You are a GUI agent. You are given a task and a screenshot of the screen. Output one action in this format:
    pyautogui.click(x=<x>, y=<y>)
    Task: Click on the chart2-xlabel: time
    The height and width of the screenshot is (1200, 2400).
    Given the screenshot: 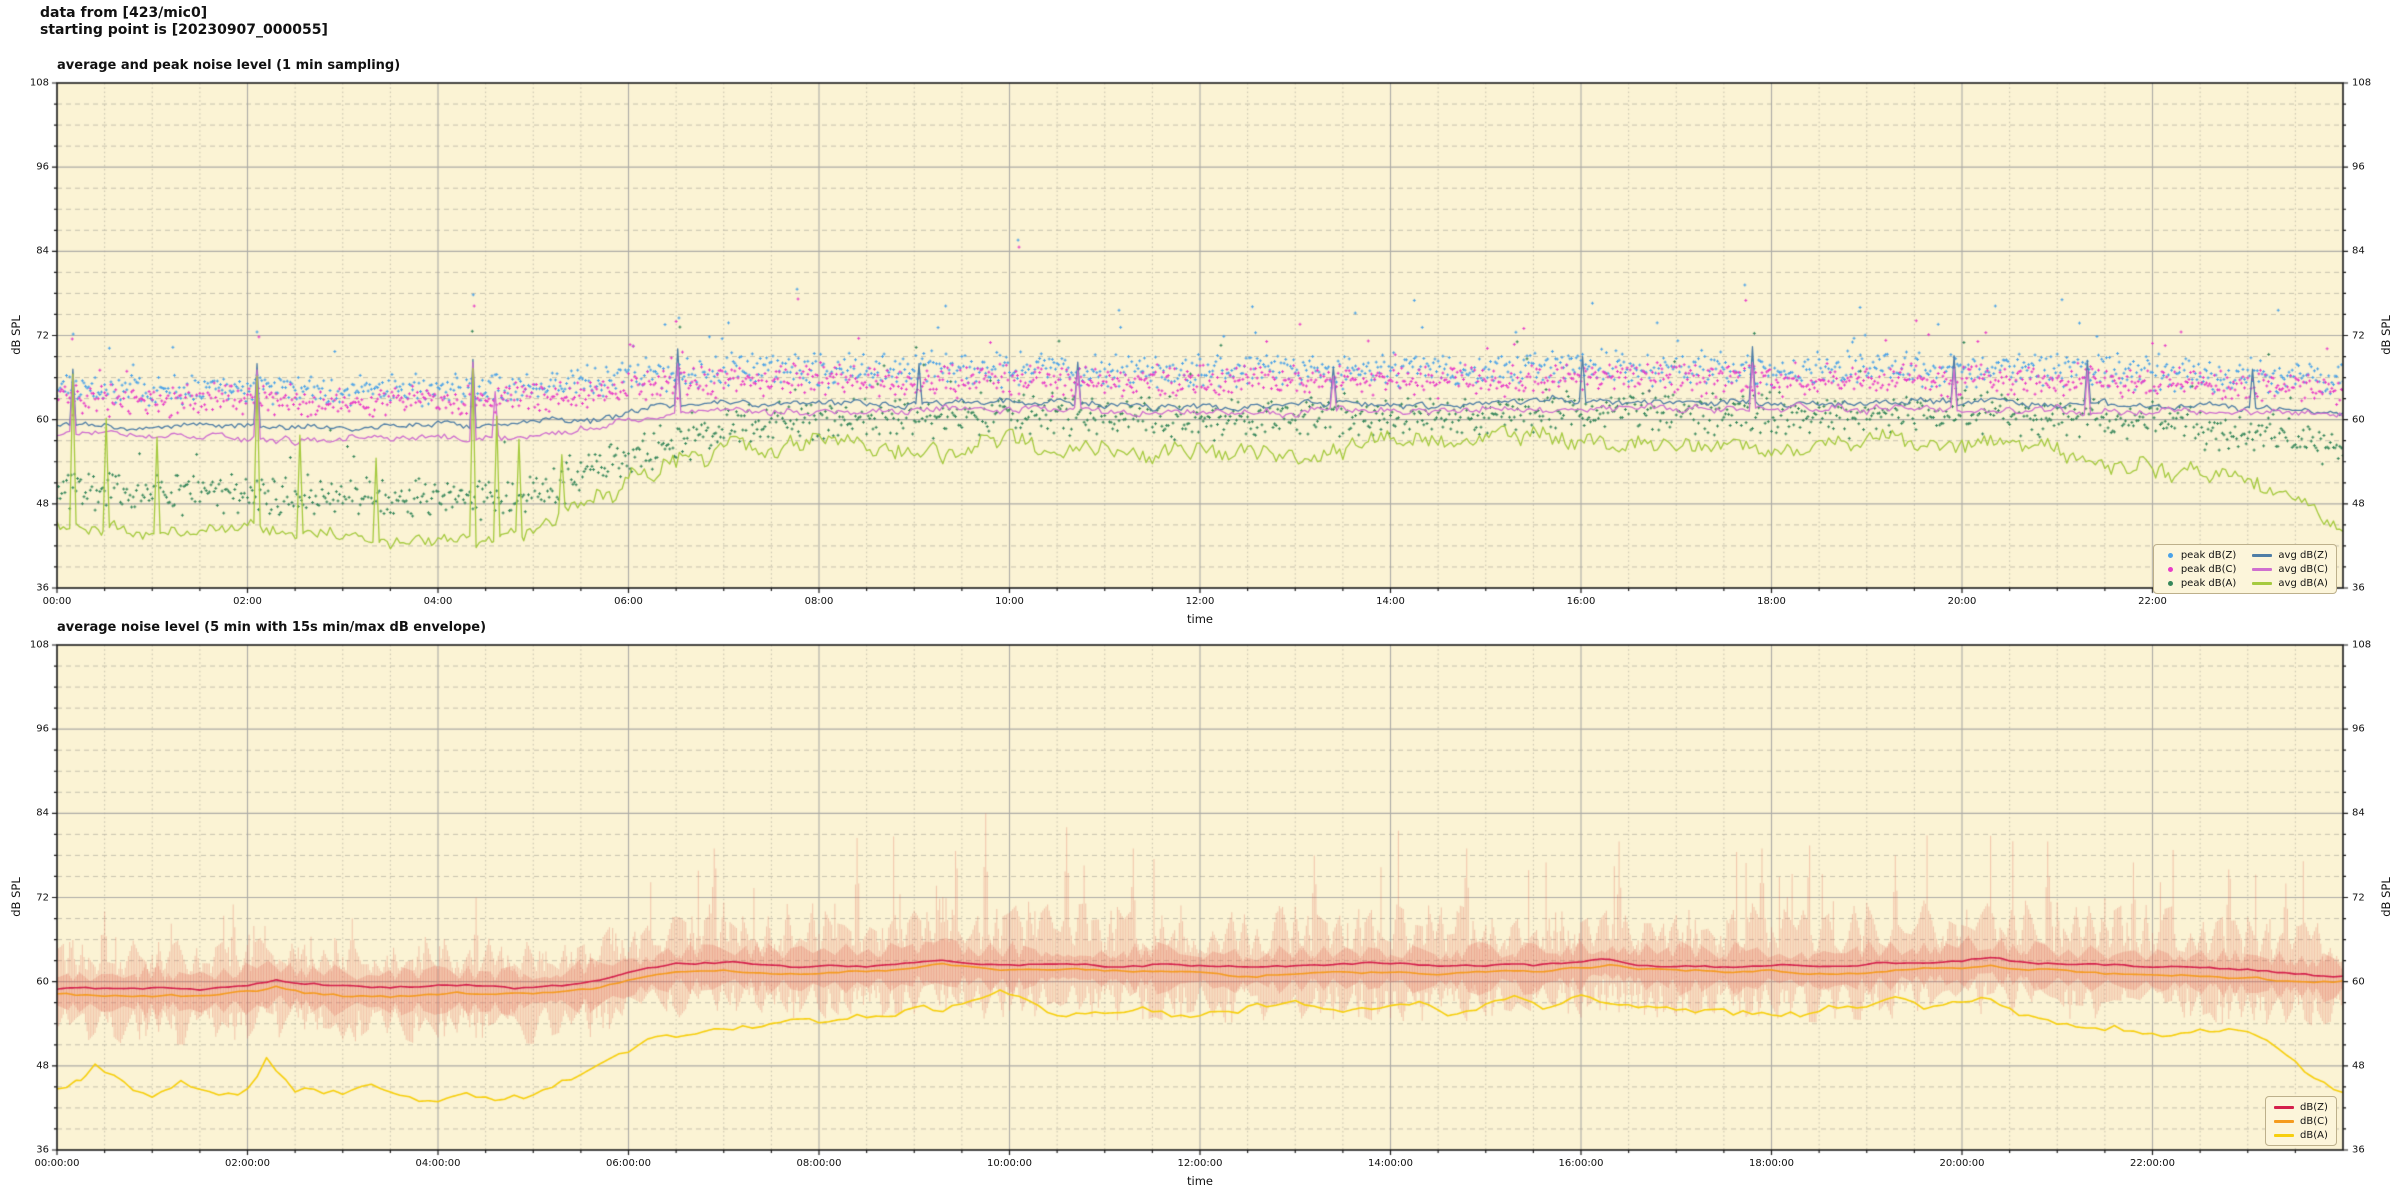 What is the action you would take?
    pyautogui.click(x=1200, y=1181)
    